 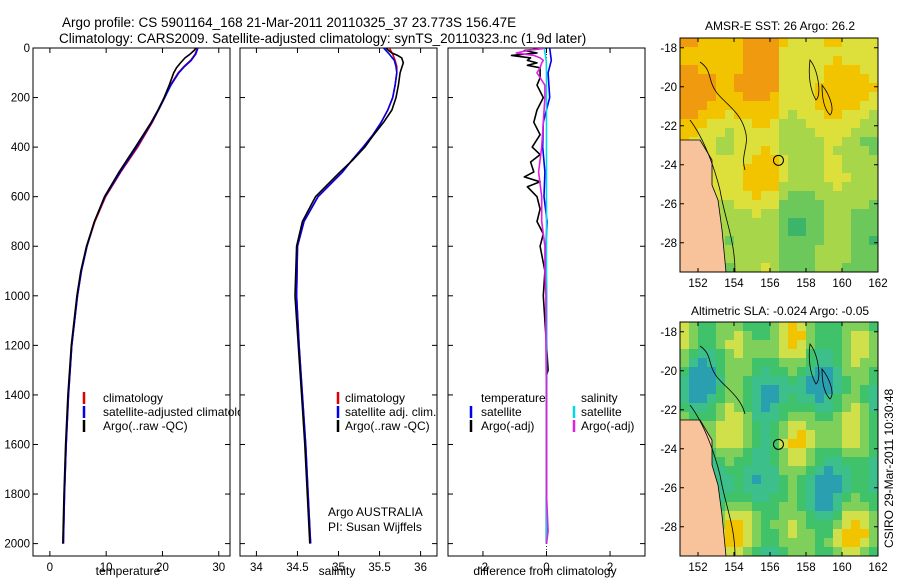 I want to click on y-tick-label: 1600, so click(x=17, y=445).